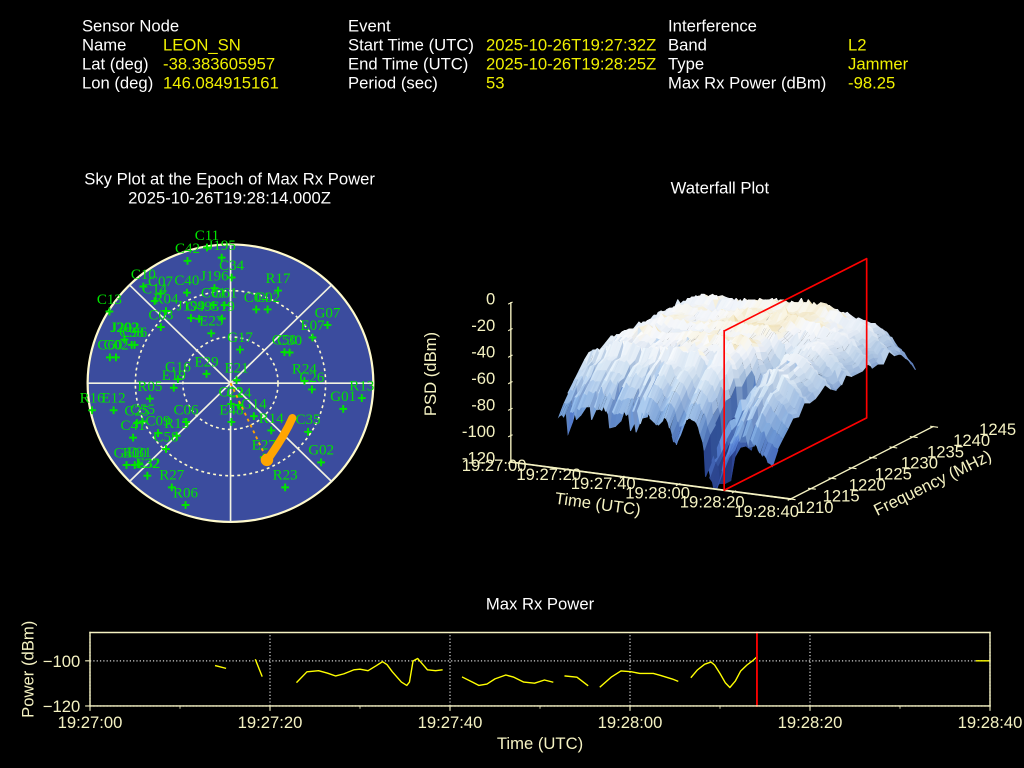 This screenshot has height=768, width=1024. I want to click on svg-text: R13, so click(361, 386).